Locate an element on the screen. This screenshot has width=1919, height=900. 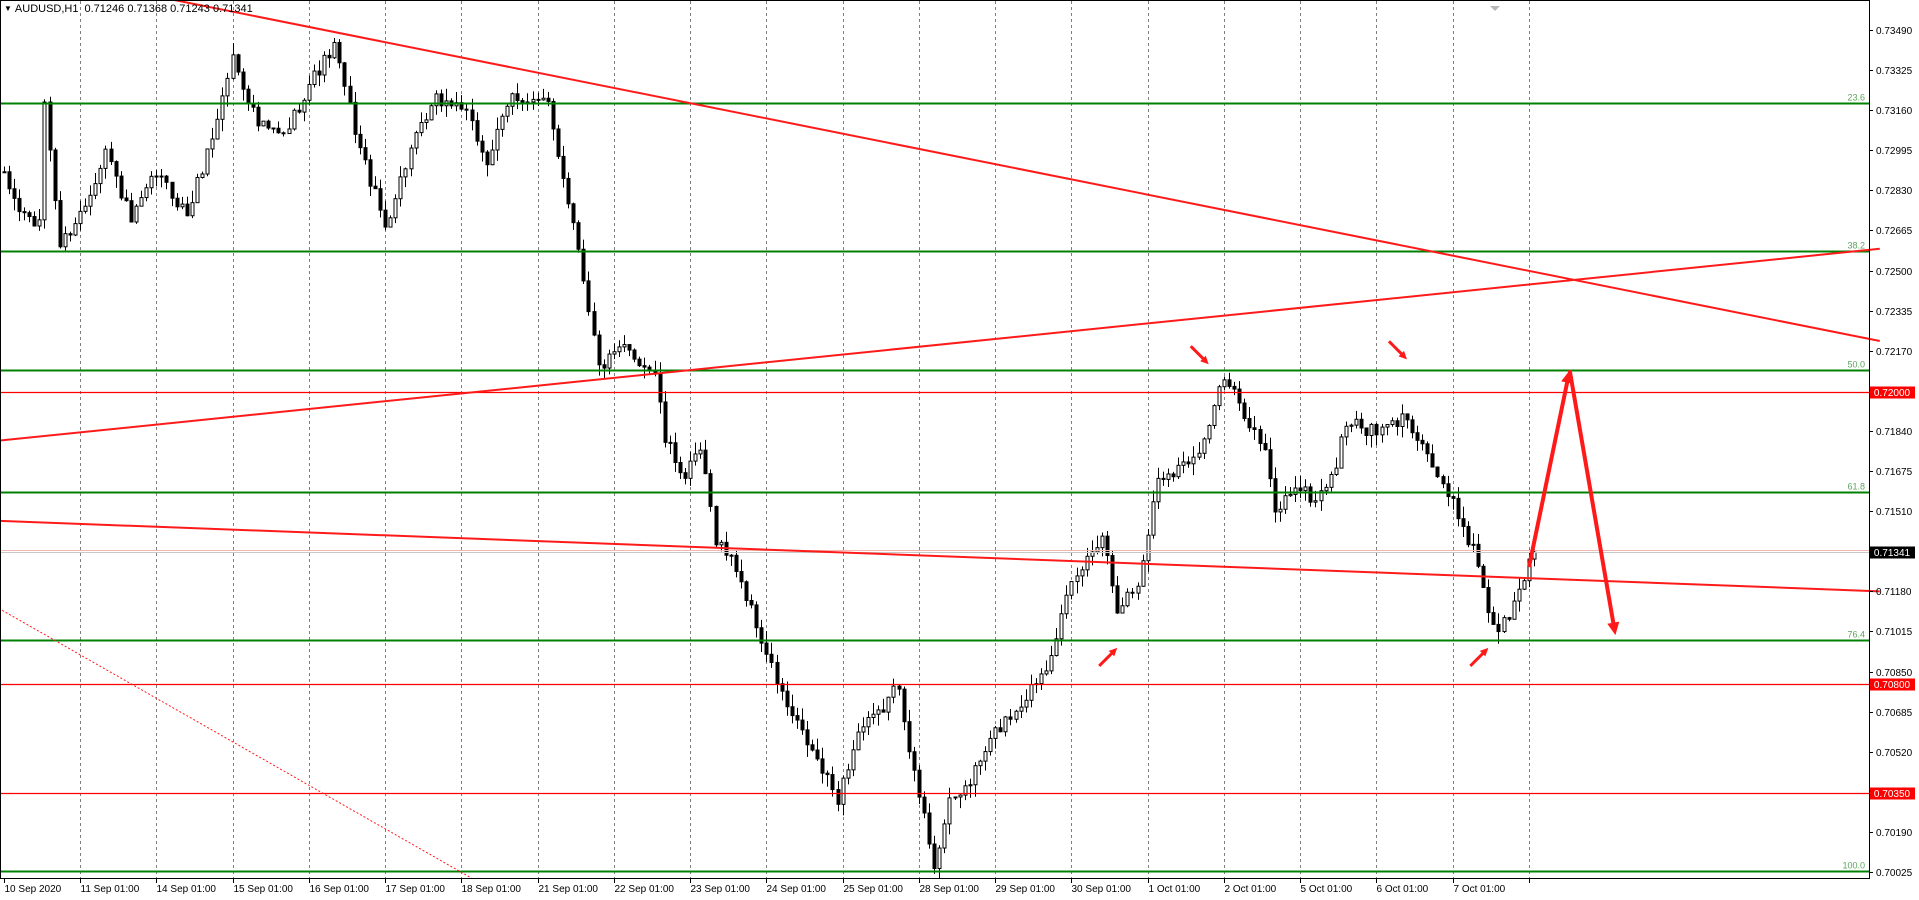
sr-badge-text-0-70350: 0.70350 is located at coordinates (1892, 794).